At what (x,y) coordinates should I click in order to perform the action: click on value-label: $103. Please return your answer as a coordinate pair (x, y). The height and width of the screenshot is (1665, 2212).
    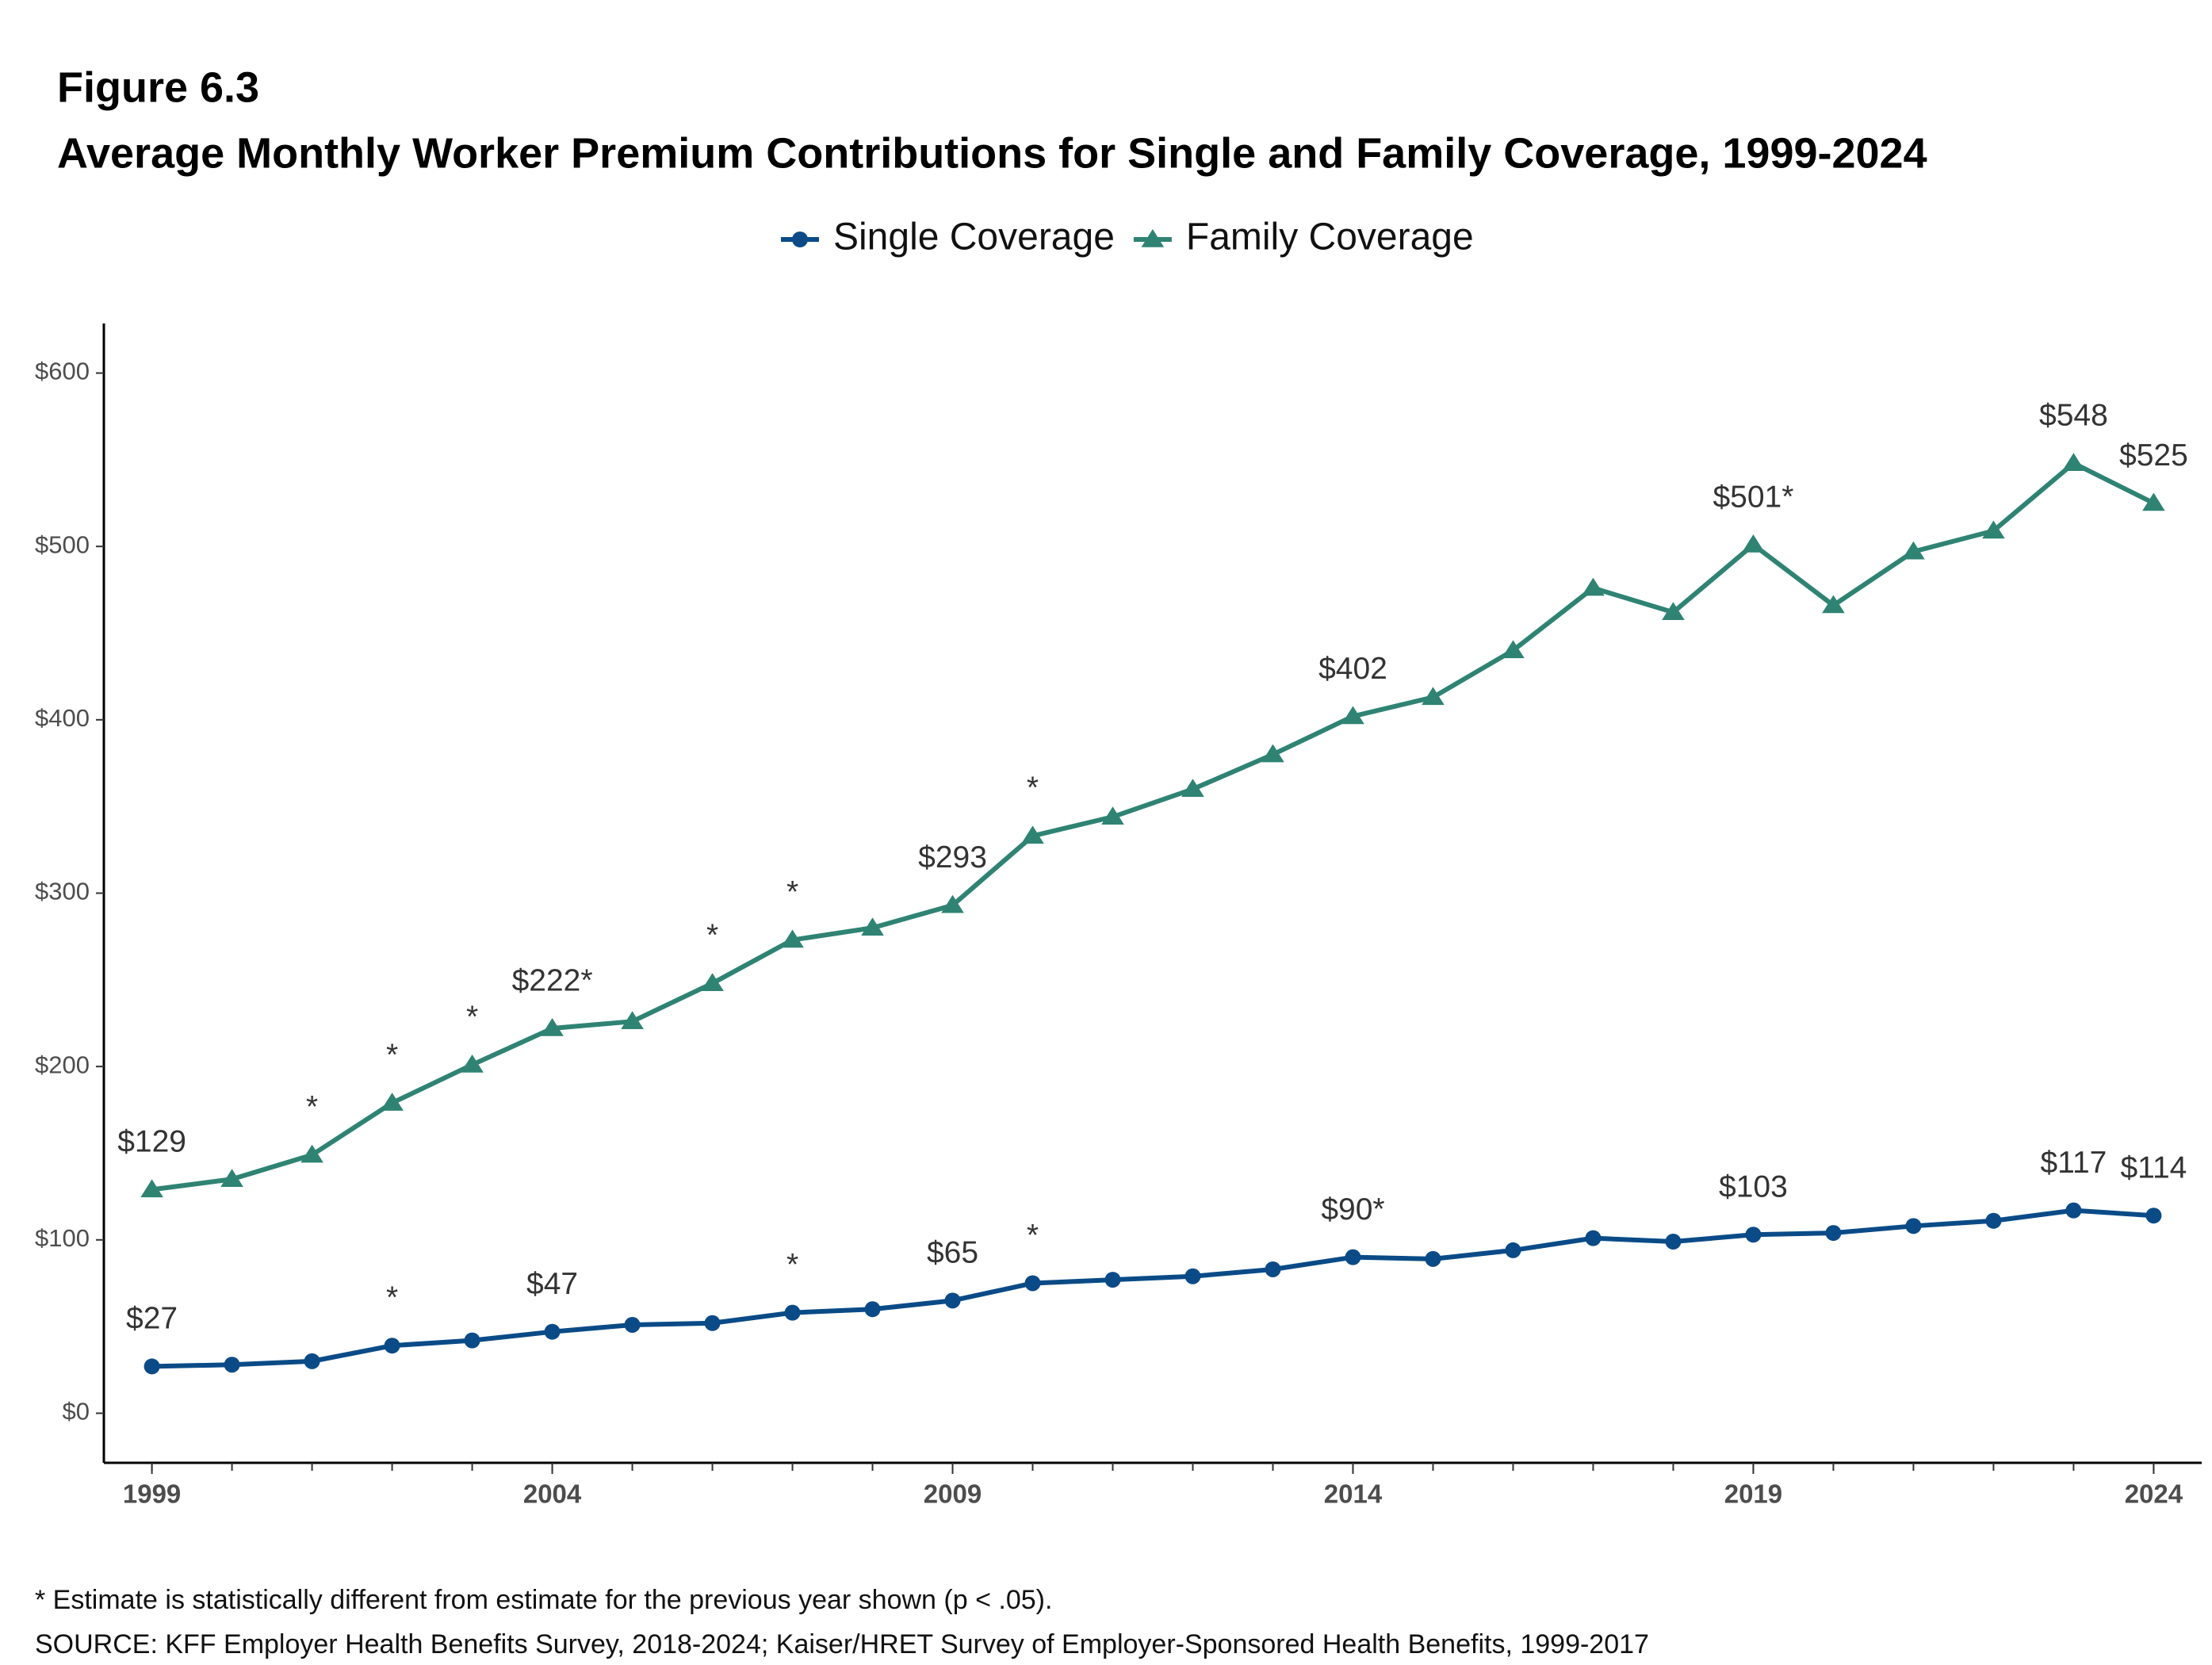
    Looking at the image, I should click on (1753, 1187).